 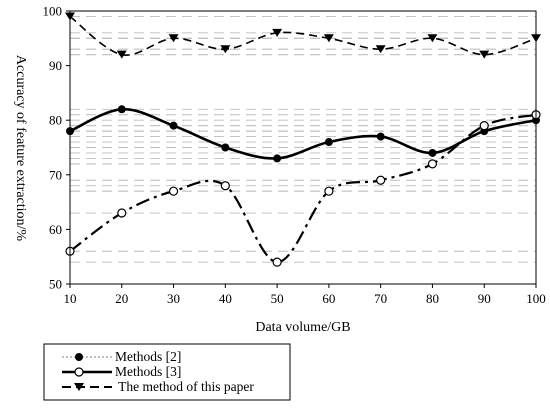 What do you see at coordinates (55, 65) in the screenshot?
I see `y-tick-label: 90` at bounding box center [55, 65].